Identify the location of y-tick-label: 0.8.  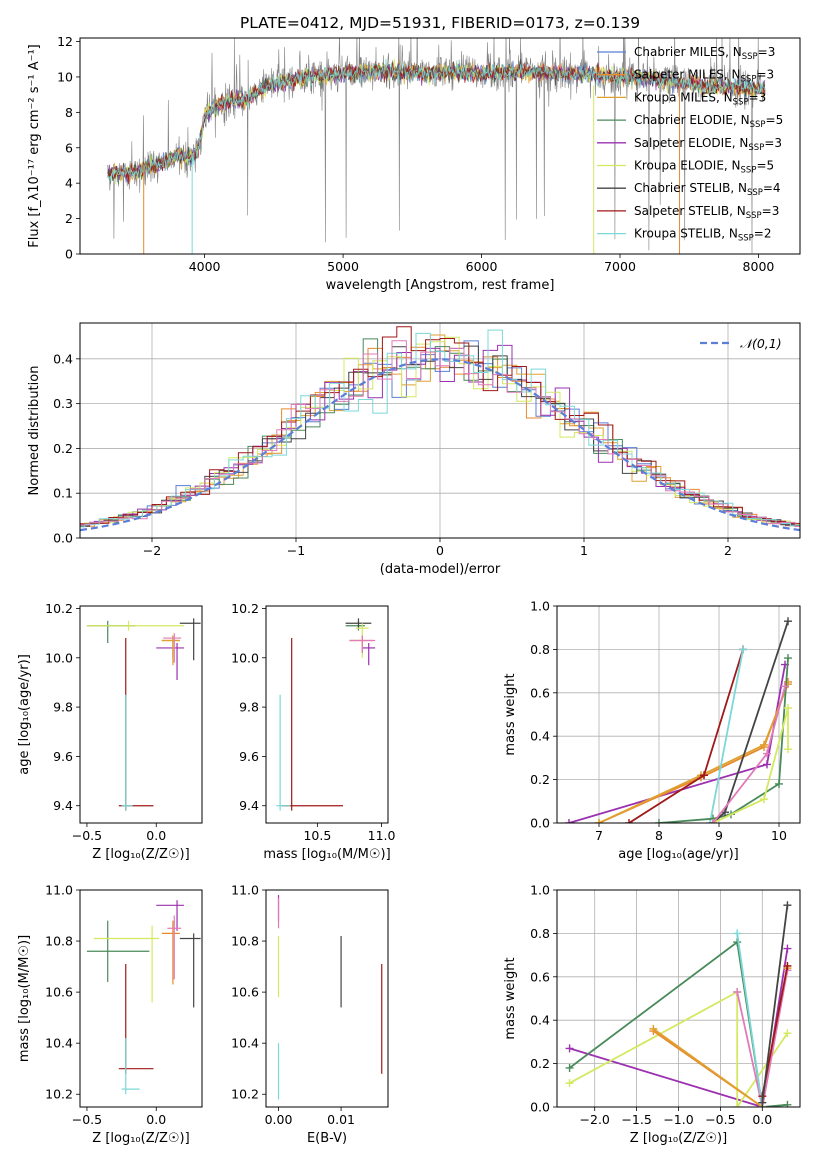
(540, 649).